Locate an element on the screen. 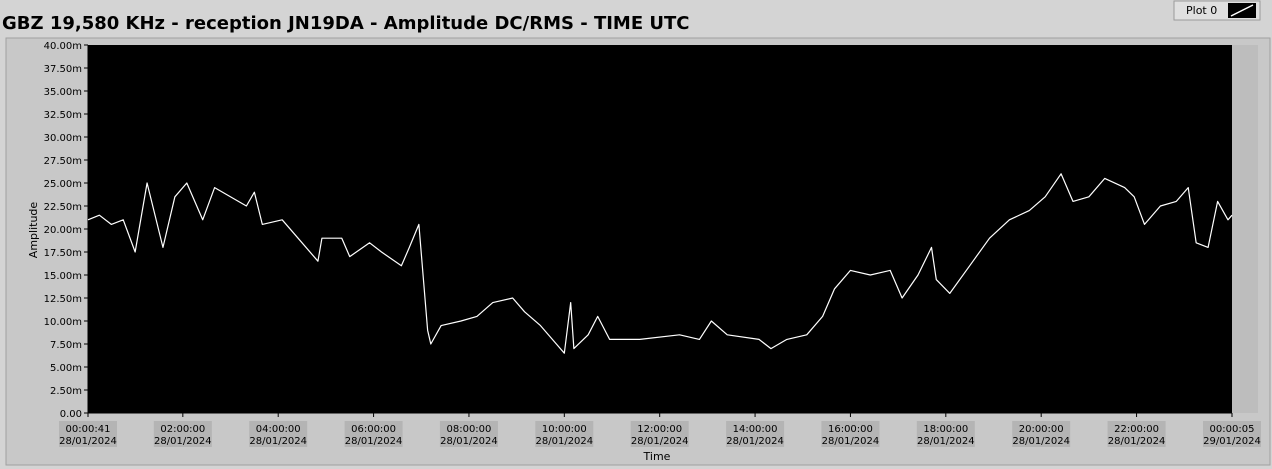  x-tick-label: 29/01/2024 is located at coordinates (1232, 441).